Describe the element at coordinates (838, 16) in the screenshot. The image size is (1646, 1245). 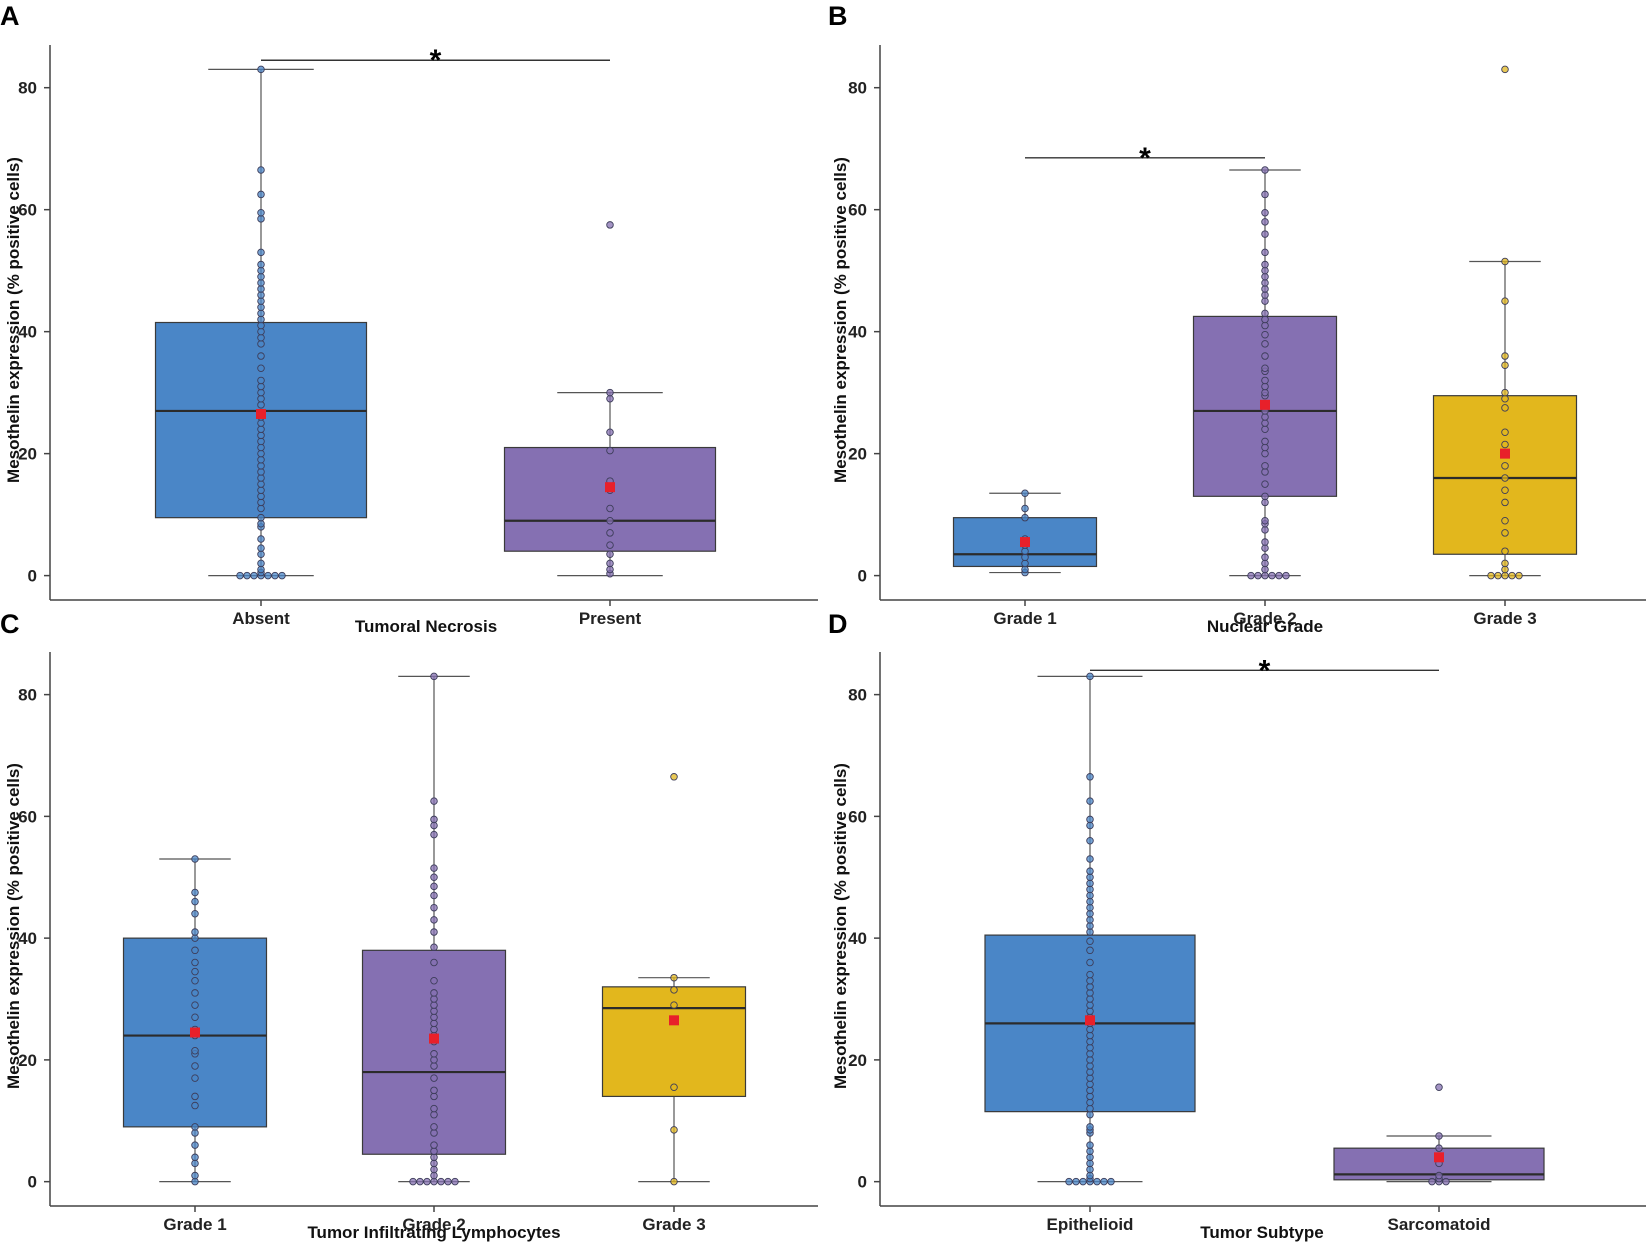
I see `panel-b-letter: B` at that location.